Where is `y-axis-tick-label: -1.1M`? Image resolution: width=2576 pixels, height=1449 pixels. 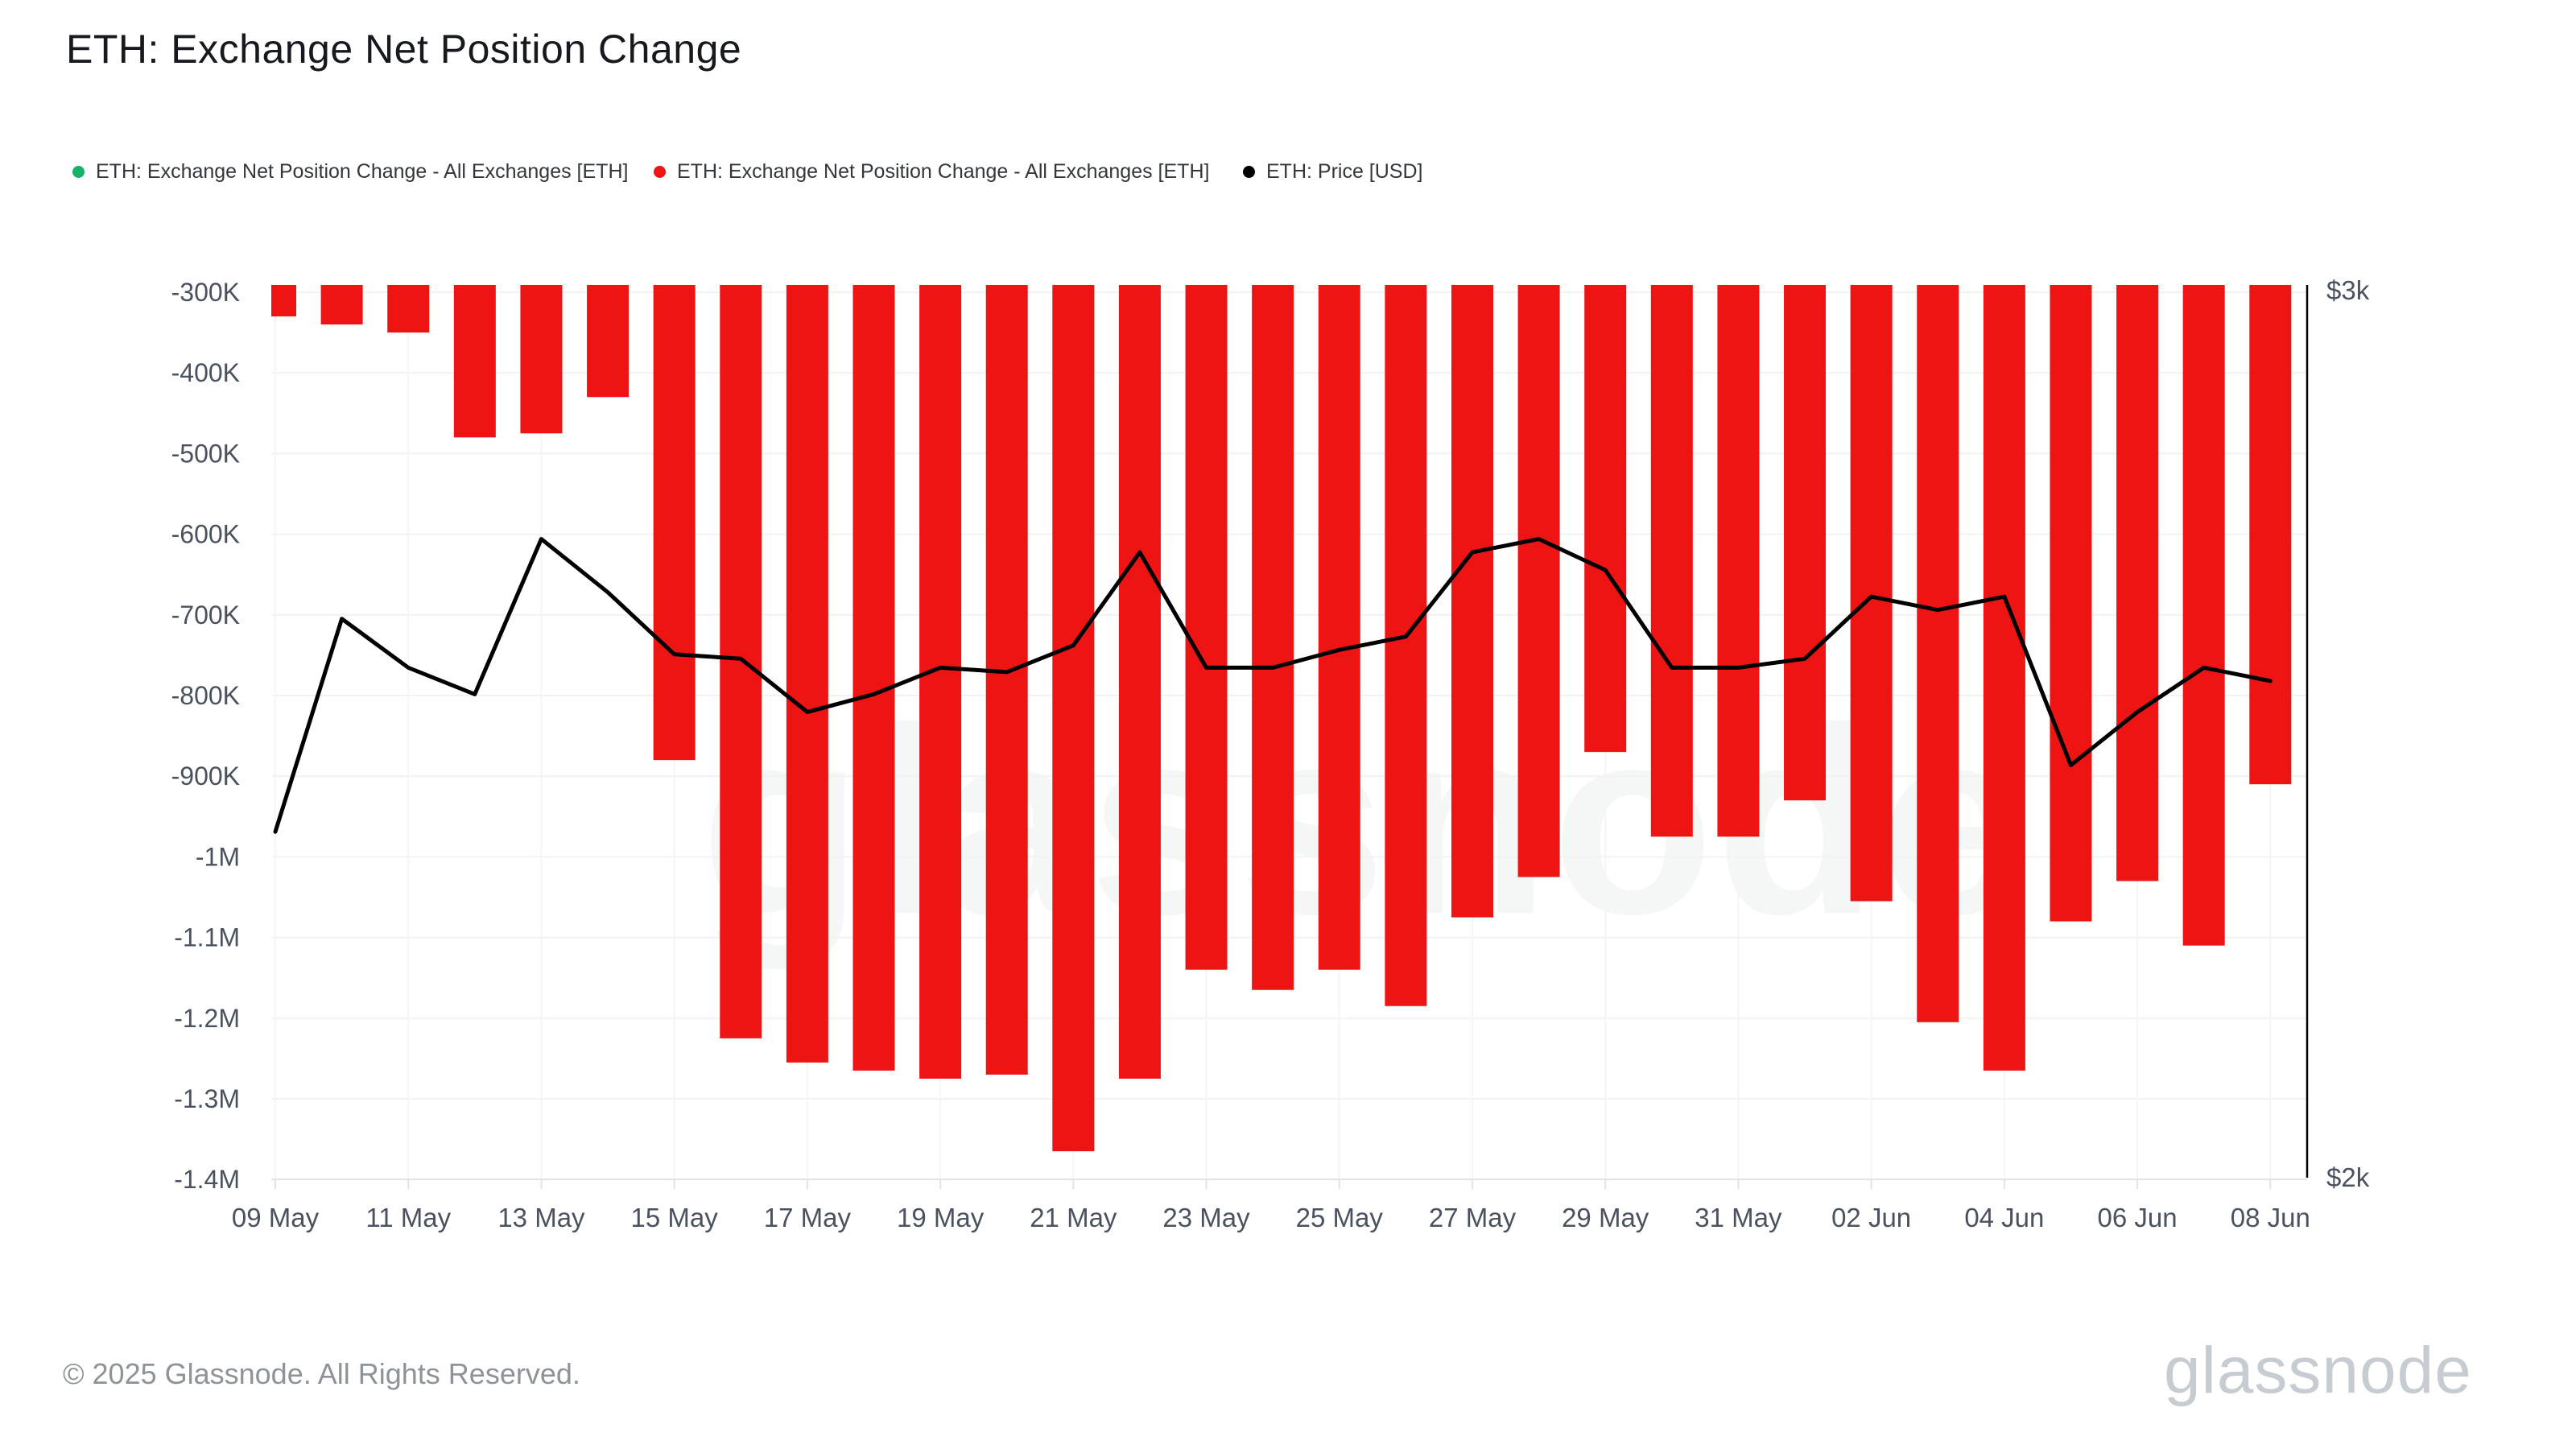 y-axis-tick-label: -1.1M is located at coordinates (207, 937).